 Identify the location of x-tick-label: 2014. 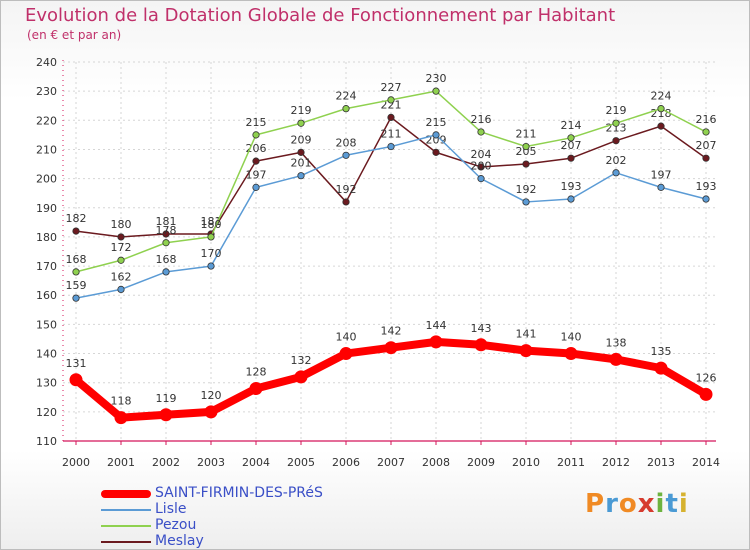
(706, 462).